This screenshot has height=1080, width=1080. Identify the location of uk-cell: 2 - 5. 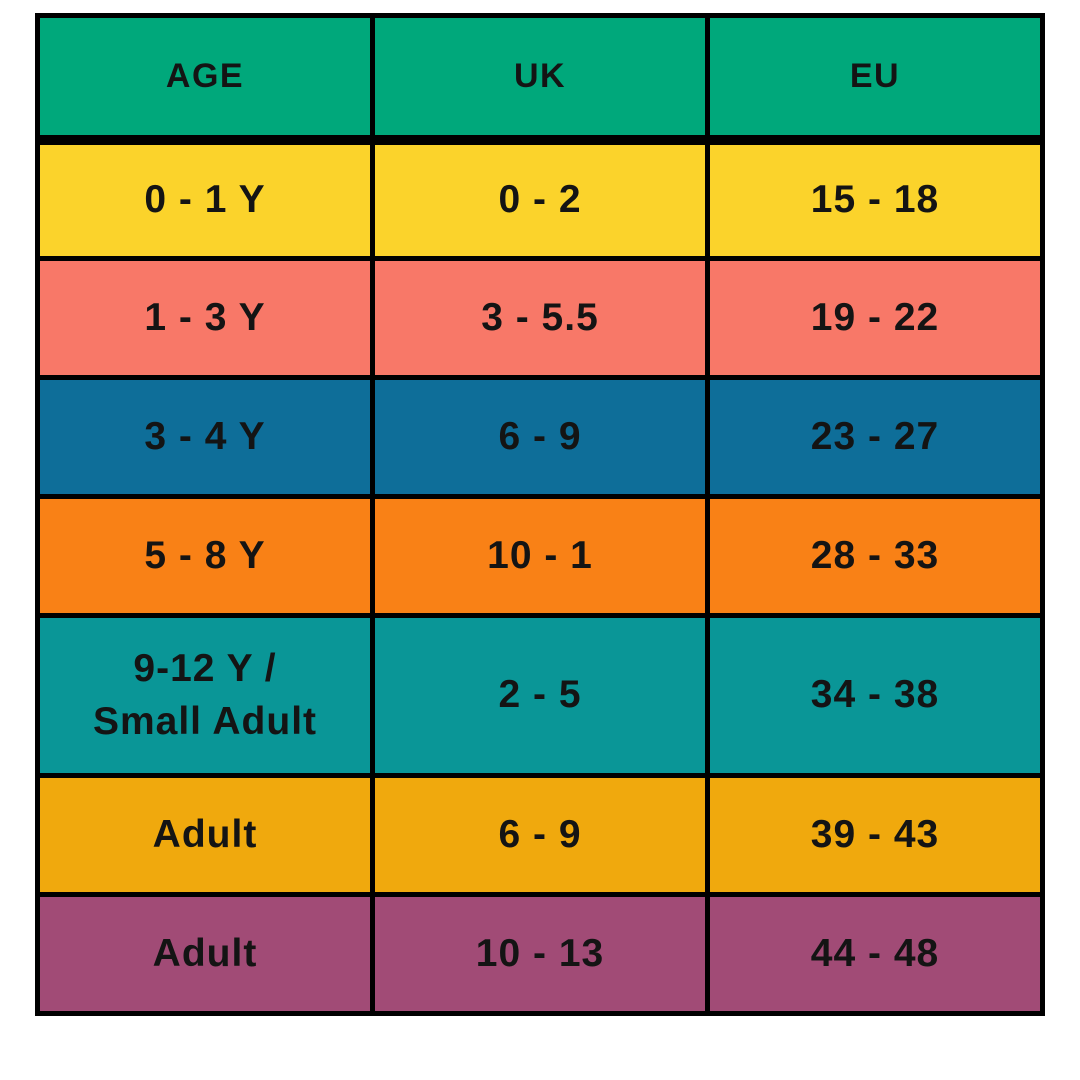
(540, 695).